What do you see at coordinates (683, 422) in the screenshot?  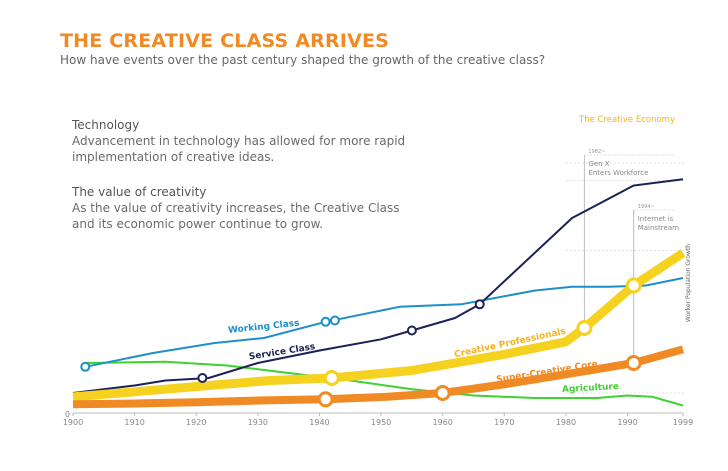 I see `x-tick-label: 1999` at bounding box center [683, 422].